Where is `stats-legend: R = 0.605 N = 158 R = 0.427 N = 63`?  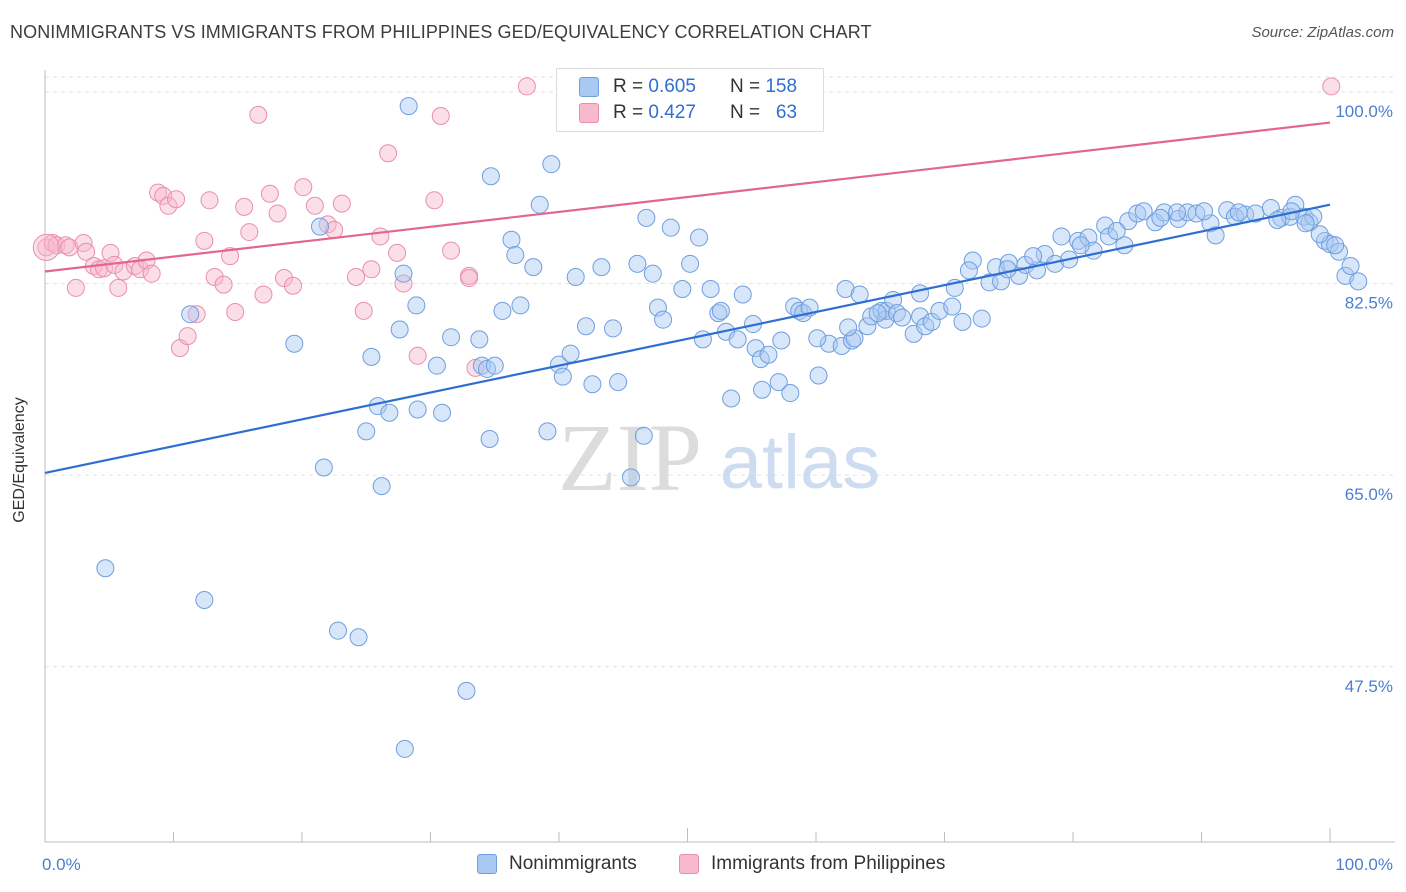 stats-legend: R = 0.605 N = 158 R = 0.427 N = 63 is located at coordinates (690, 100).